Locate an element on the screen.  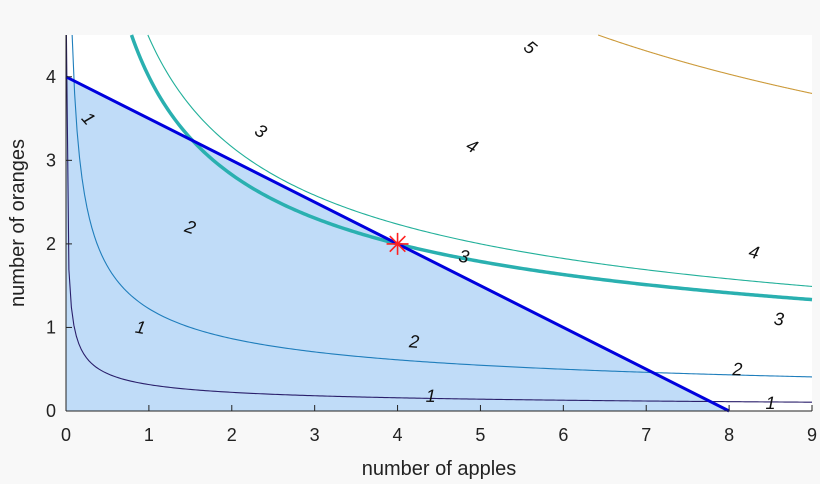
contour-label-4-1: 4 is located at coordinates (754, 252).